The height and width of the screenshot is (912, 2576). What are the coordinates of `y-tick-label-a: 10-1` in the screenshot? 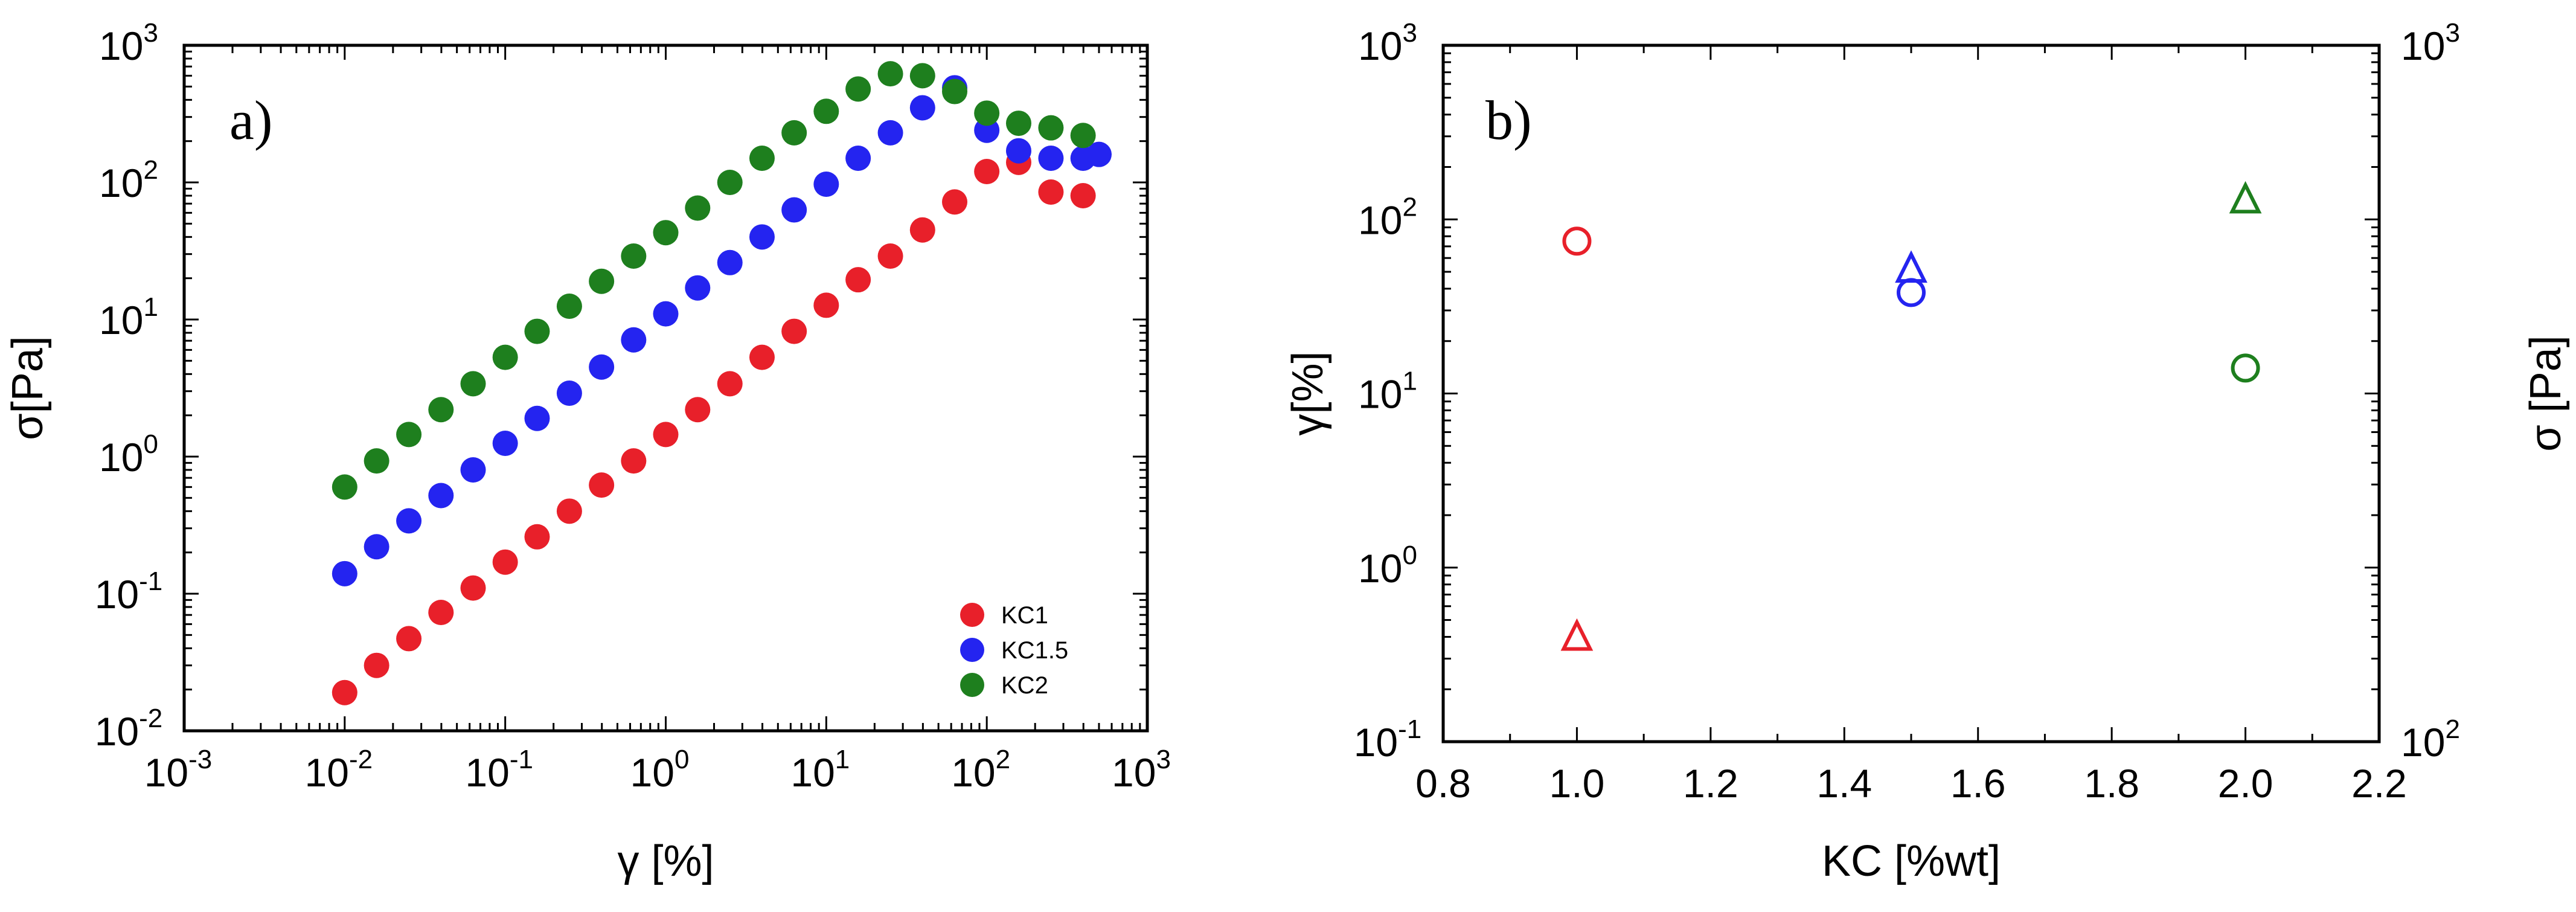 It's located at (129, 592).